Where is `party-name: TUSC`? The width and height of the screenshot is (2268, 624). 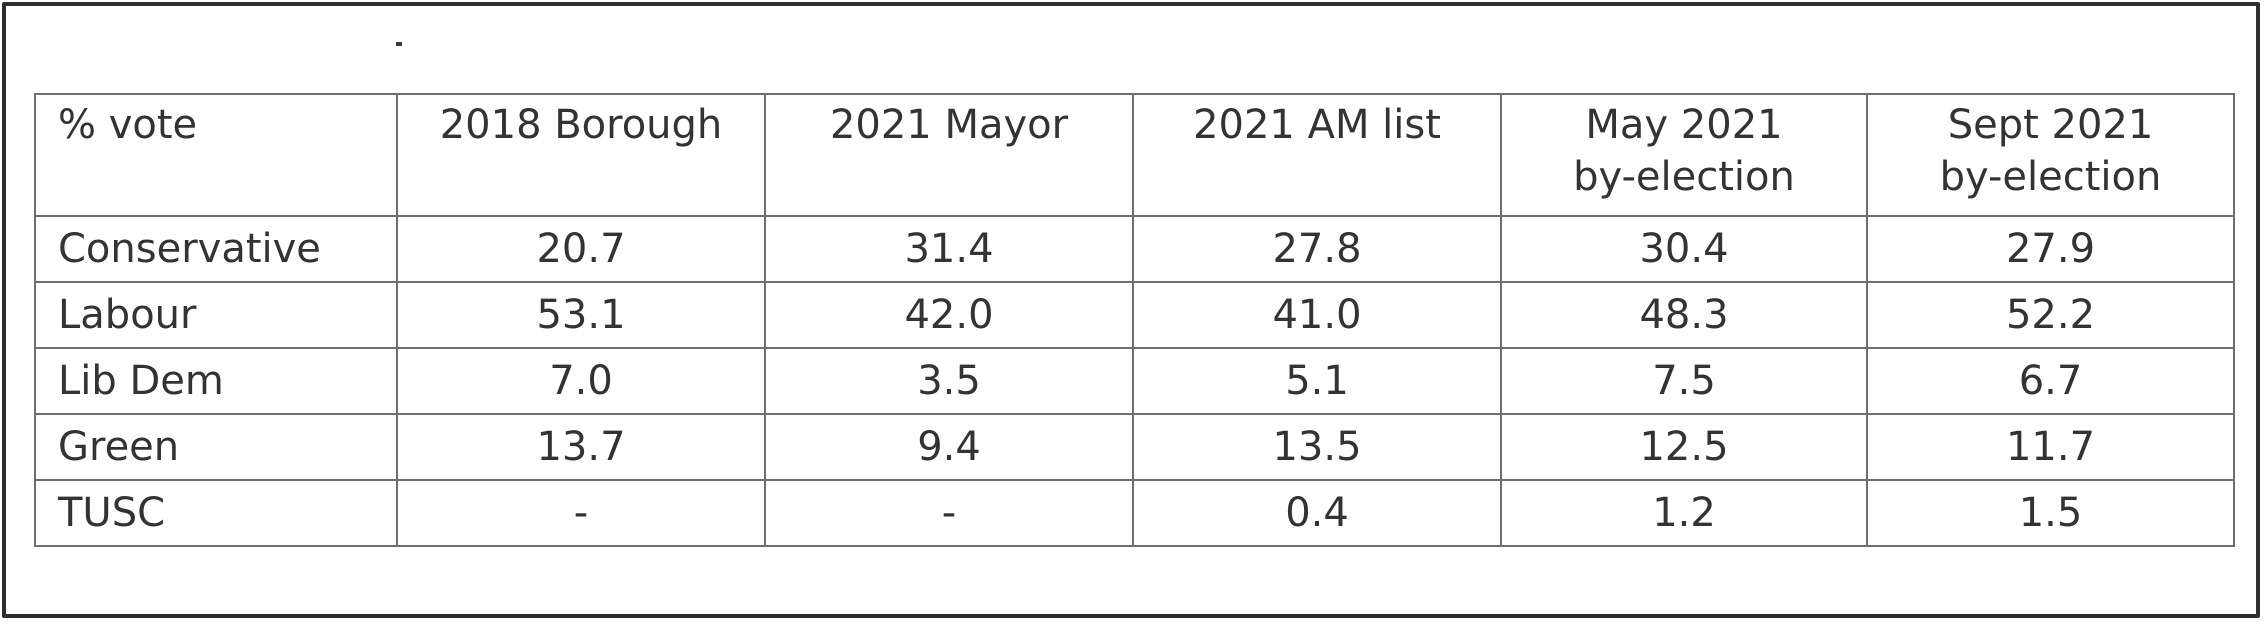
party-name: TUSC is located at coordinates (216, 513).